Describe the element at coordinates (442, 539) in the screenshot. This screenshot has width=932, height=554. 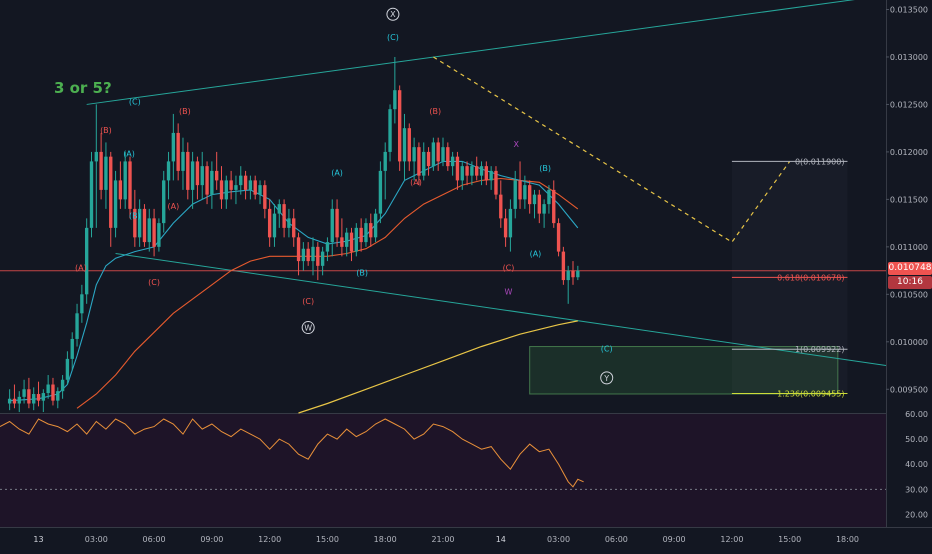
I see `time-tick-label: 21:00` at that location.